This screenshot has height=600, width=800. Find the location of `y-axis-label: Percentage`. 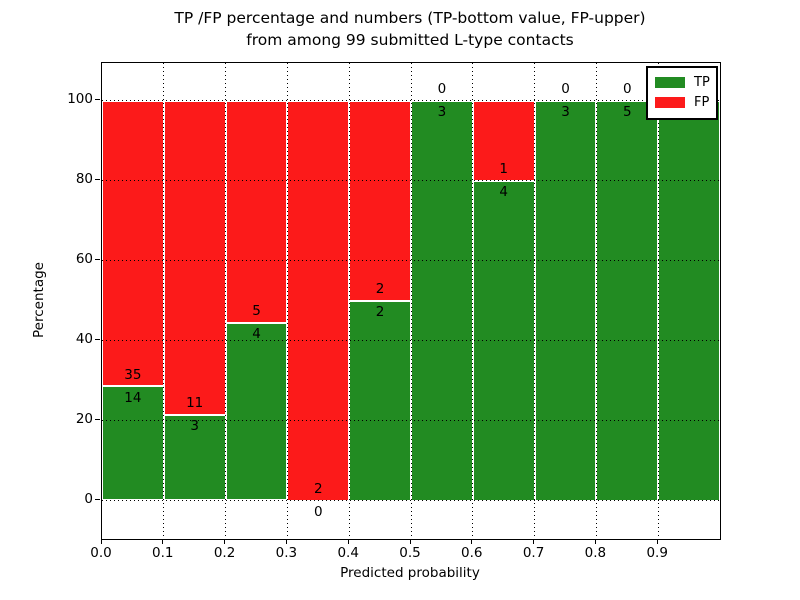

y-axis-label: Percentage is located at coordinates (39, 300).